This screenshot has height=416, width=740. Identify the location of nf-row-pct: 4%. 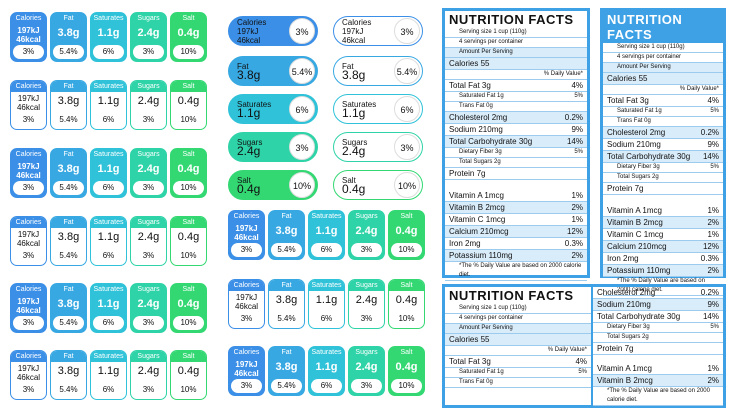
(577, 85).